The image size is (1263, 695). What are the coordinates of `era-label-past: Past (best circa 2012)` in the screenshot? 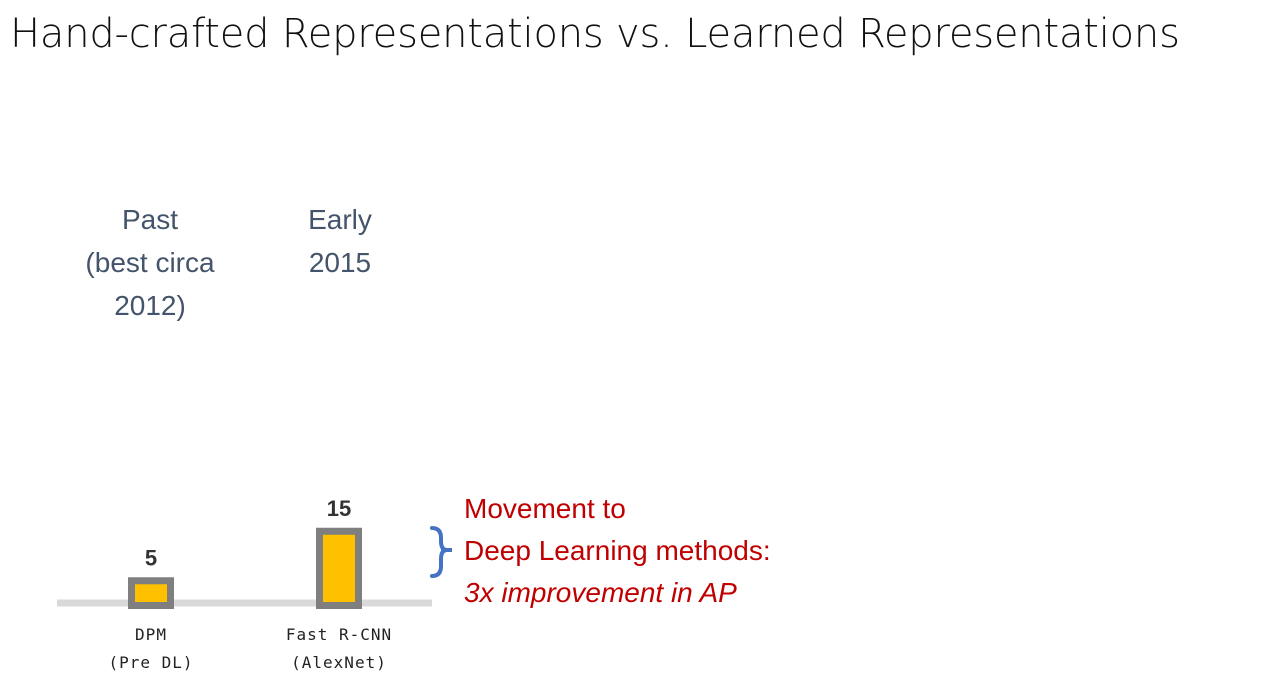 It's located at (150, 262).